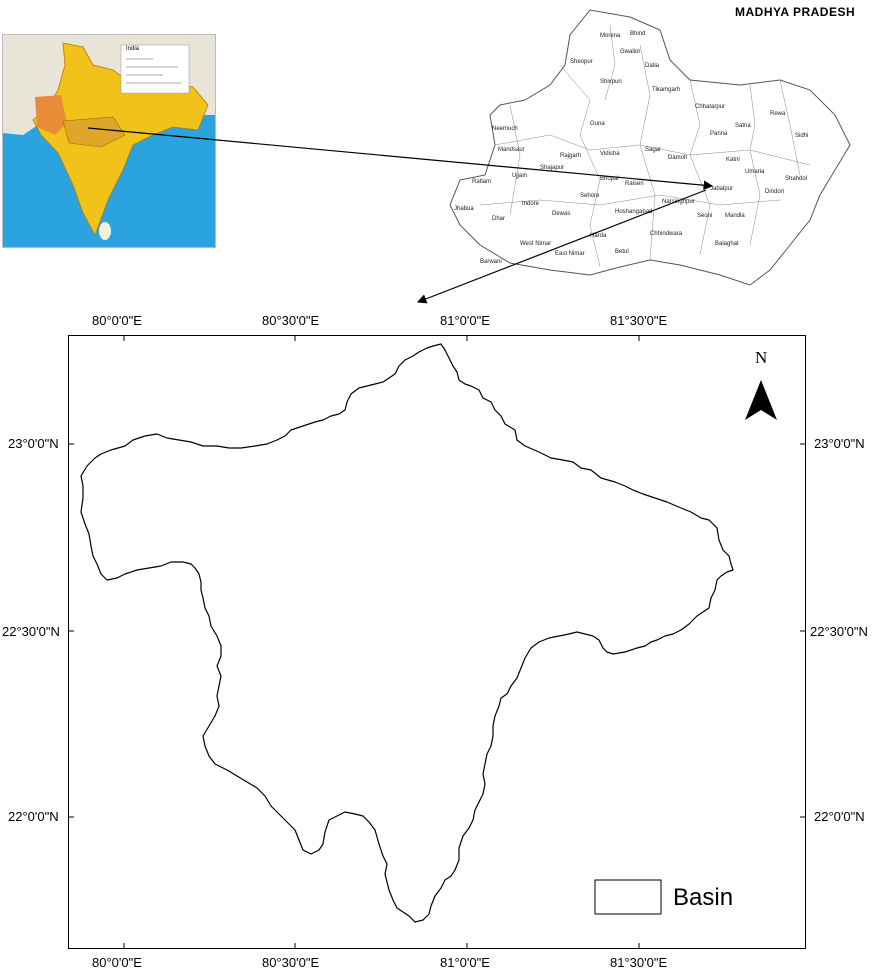  I want to click on district-label: Seoni, so click(704, 216).